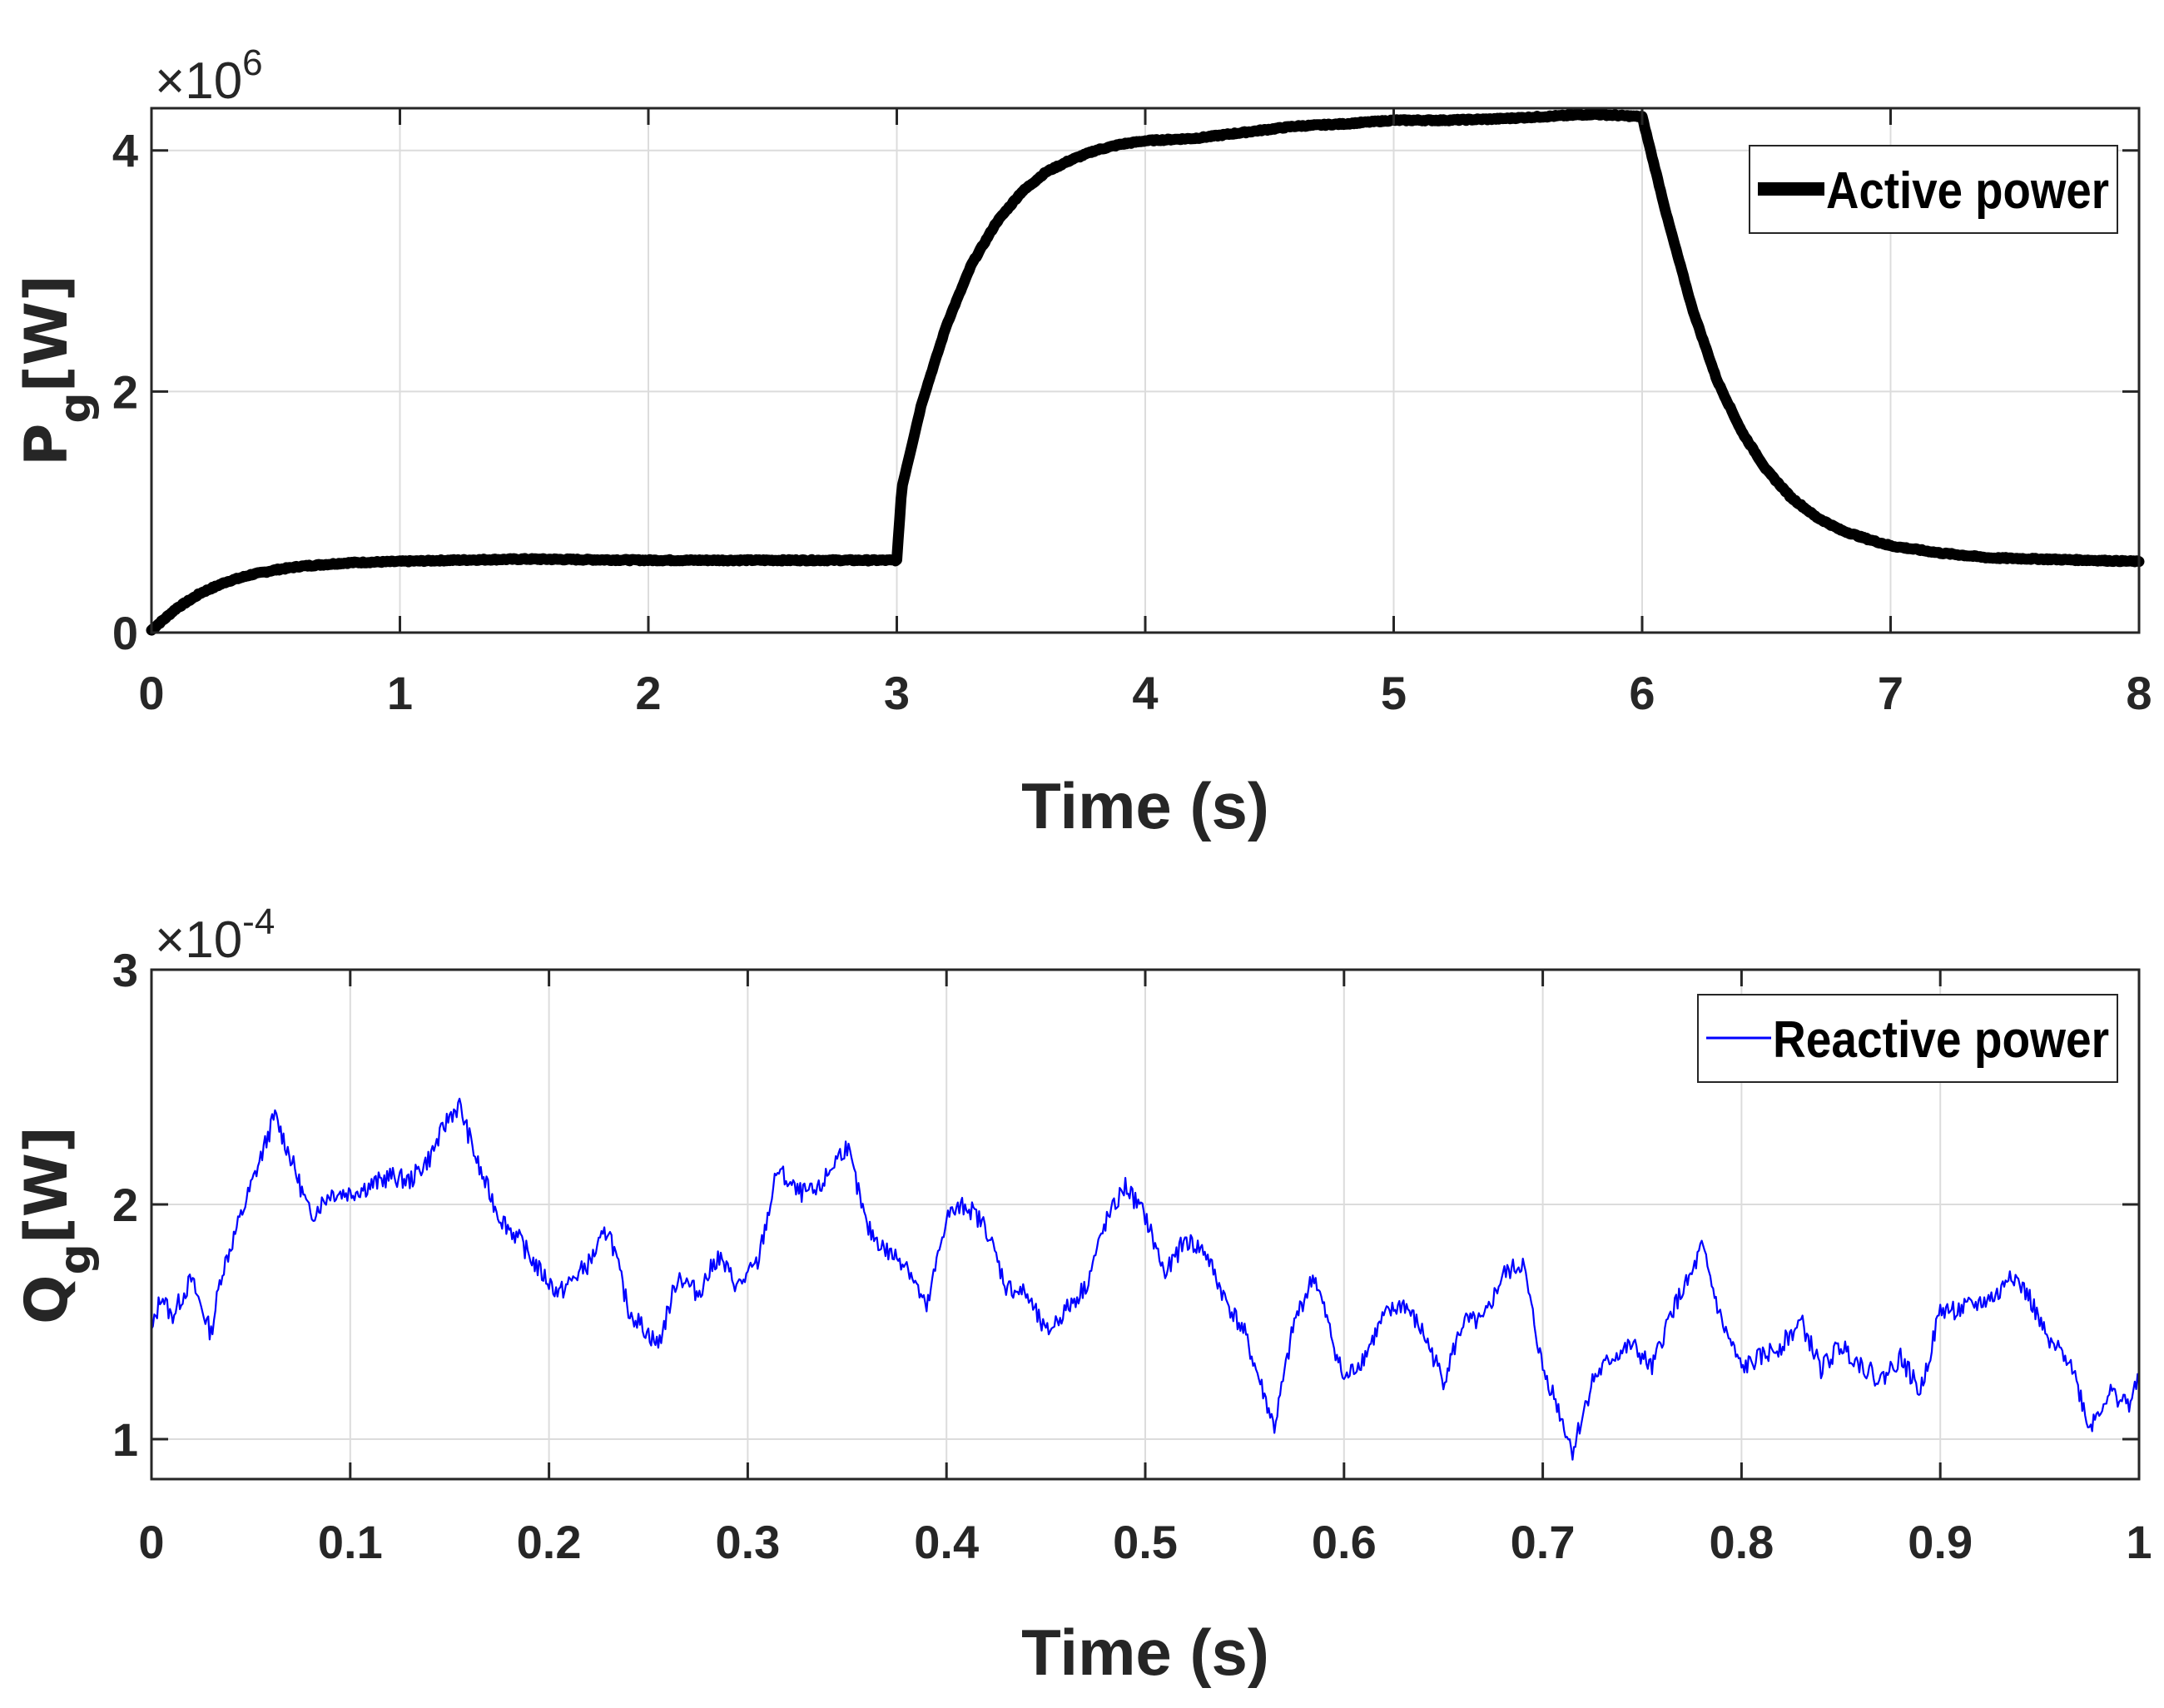  What do you see at coordinates (46, 445) in the screenshot?
I see `y-axis-symbol: P` at bounding box center [46, 445].